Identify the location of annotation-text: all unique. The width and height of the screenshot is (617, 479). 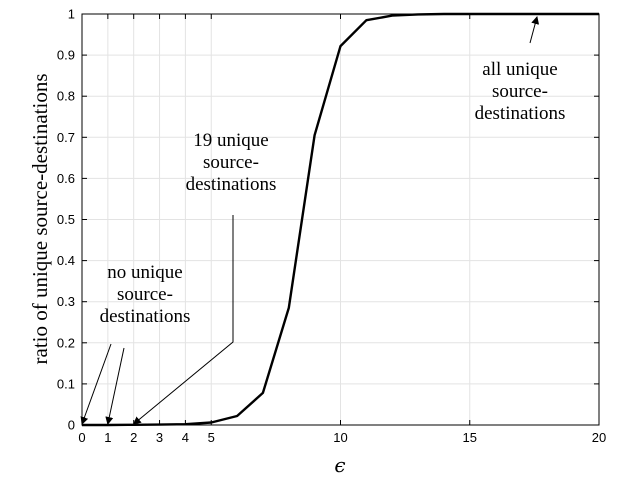
(519, 69).